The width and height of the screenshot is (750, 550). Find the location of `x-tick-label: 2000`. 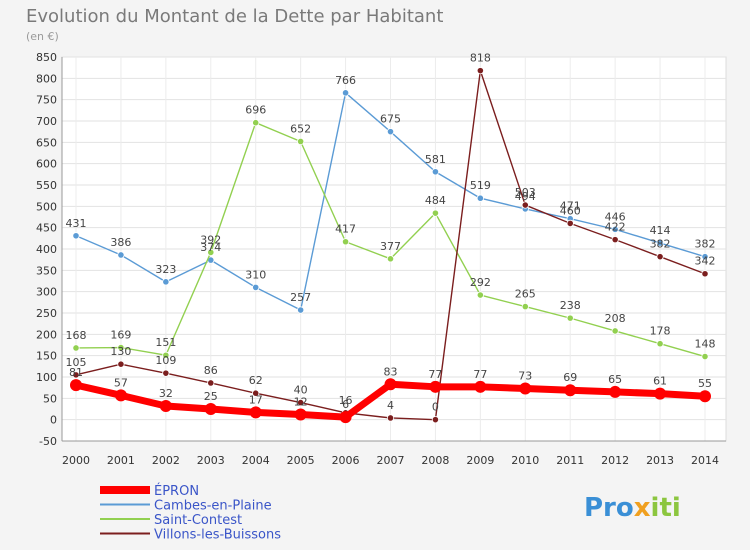

x-tick-label: 2000 is located at coordinates (76, 460).